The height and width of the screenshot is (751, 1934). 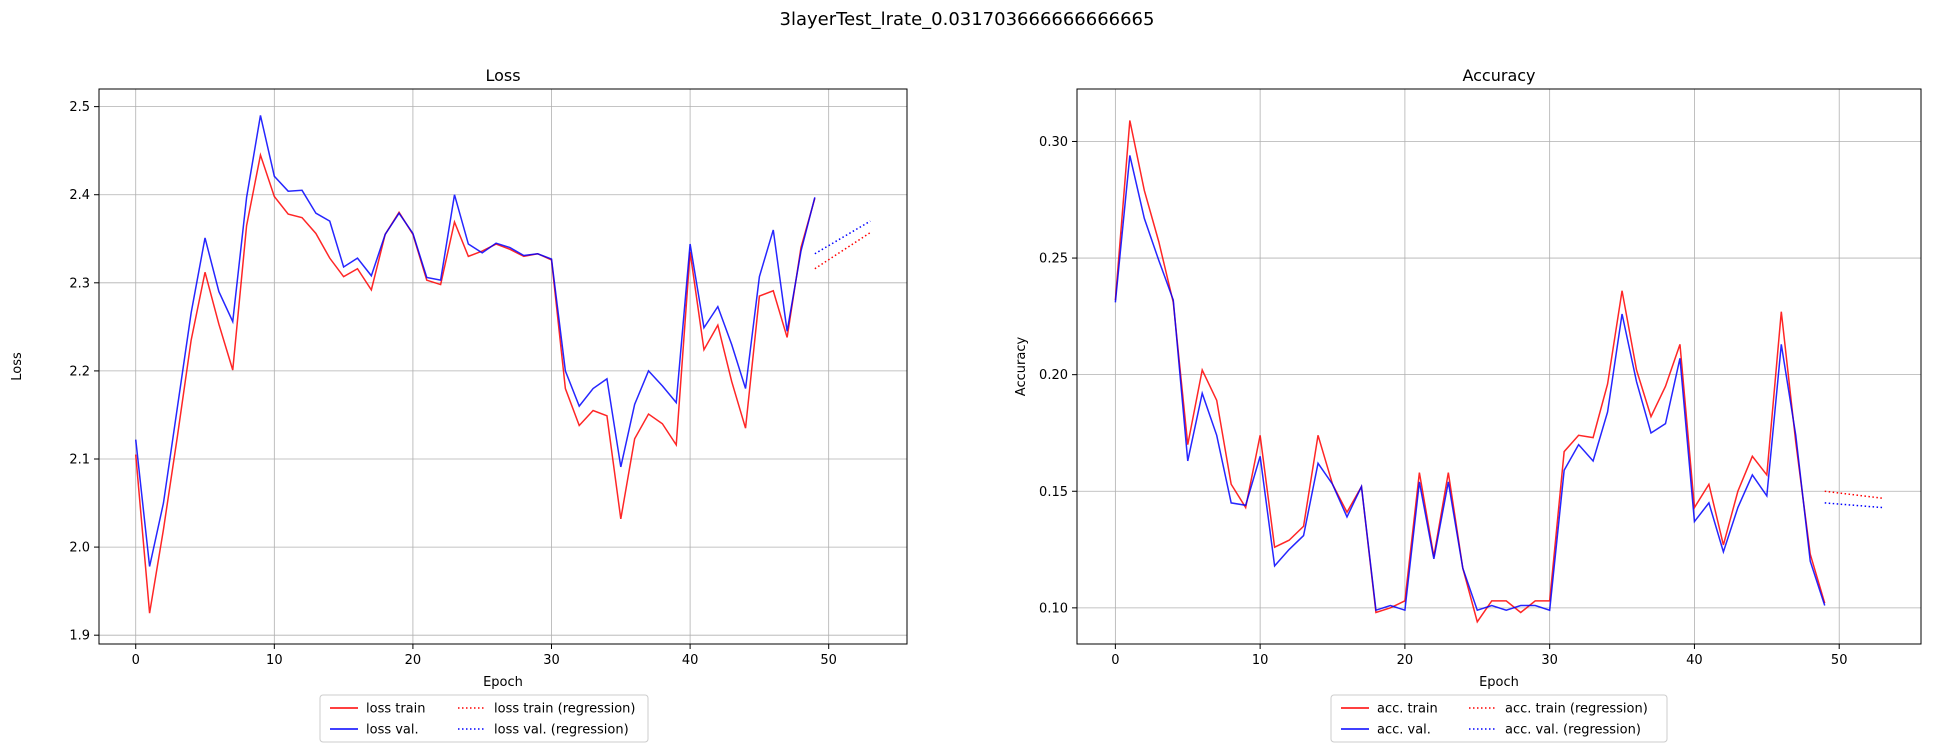 I want to click on acc-val-regression-line, so click(x=1853, y=505).